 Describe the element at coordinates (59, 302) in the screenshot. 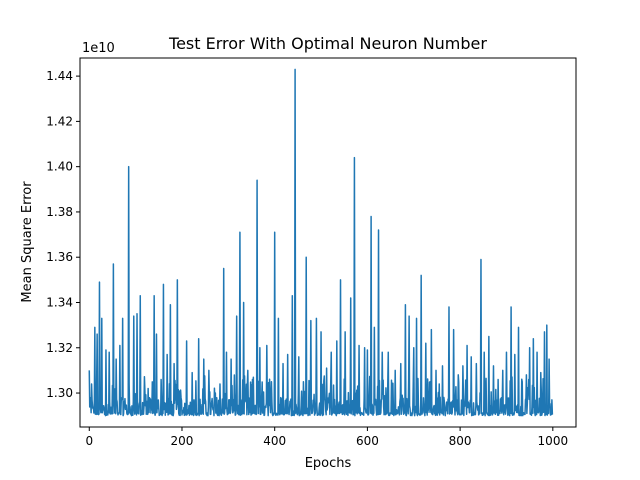

I see `y-tick-label: 1.34` at that location.